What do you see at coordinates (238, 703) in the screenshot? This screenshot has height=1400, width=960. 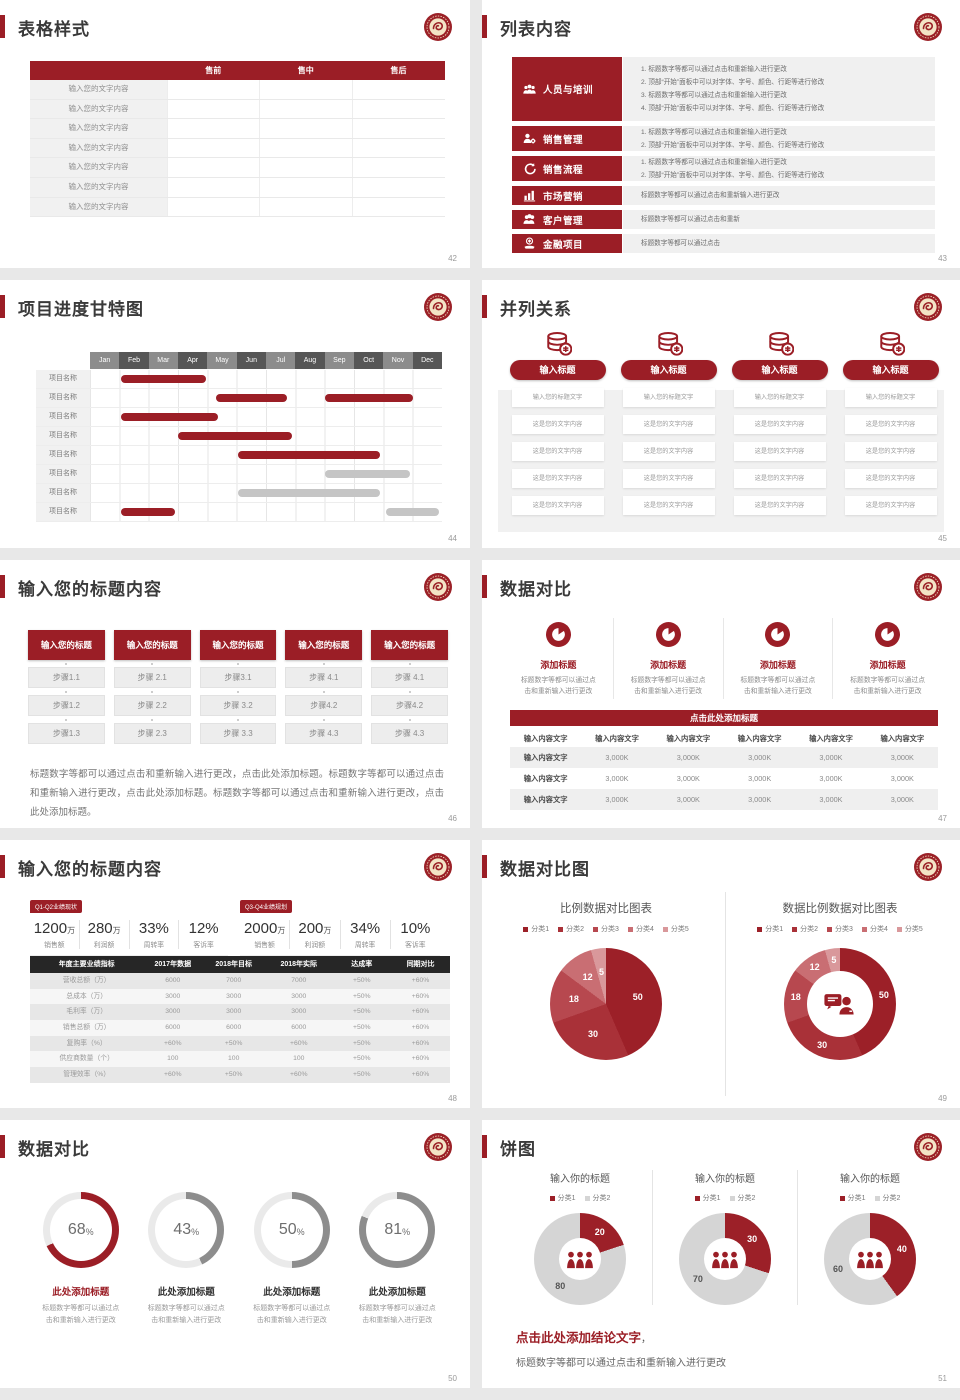 I see `step-box: 步骤 3.2` at bounding box center [238, 703].